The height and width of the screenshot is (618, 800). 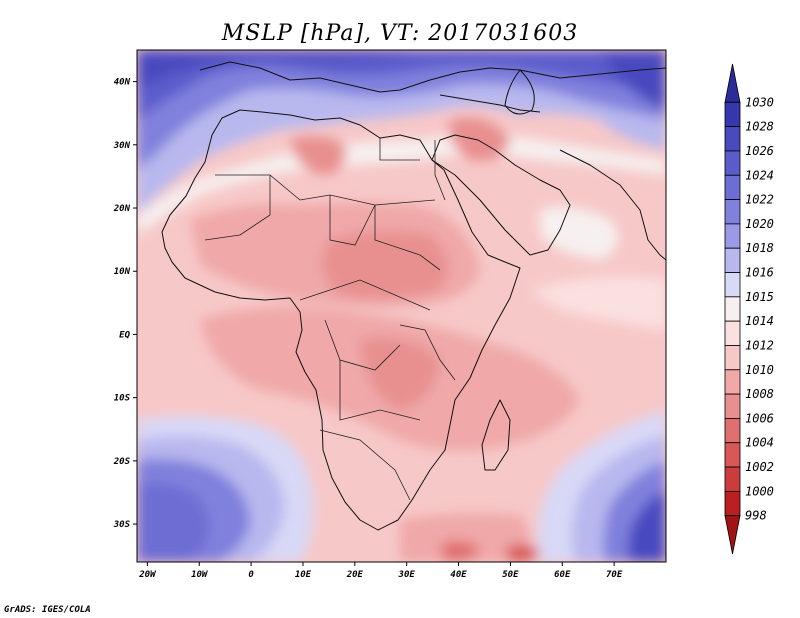 I want to click on colorbar-level-label: 1022, so click(x=759, y=200).